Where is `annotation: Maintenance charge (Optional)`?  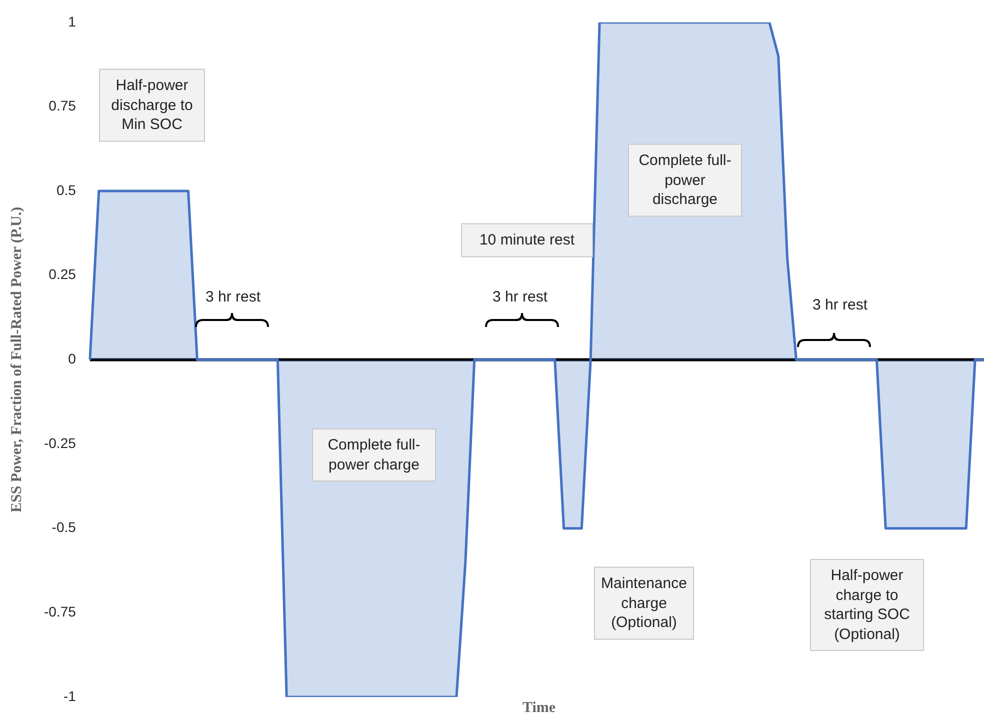
annotation: Maintenance charge (Optional) is located at coordinates (644, 603).